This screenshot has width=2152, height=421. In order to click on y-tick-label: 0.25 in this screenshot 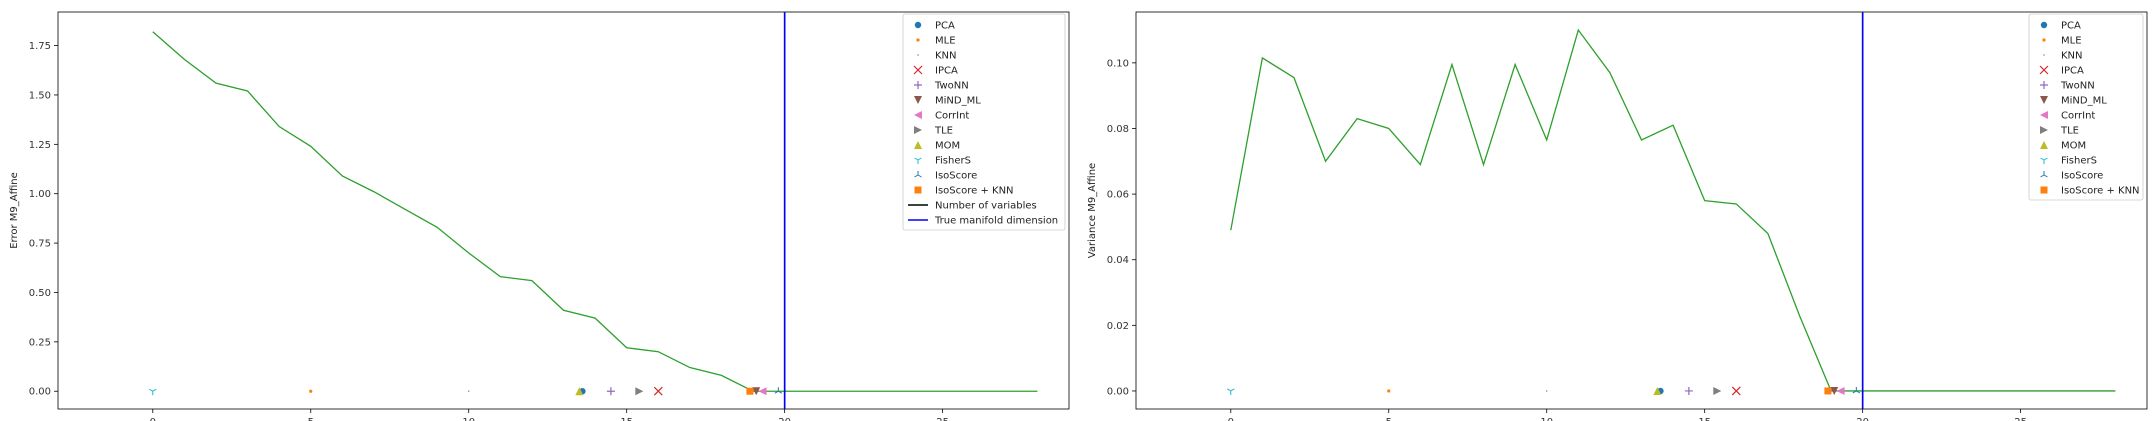, I will do `click(40, 342)`.